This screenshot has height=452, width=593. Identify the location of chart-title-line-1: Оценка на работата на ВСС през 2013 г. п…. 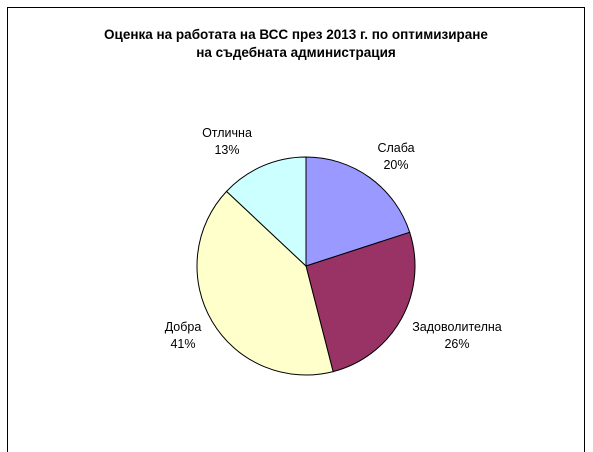
(296, 34).